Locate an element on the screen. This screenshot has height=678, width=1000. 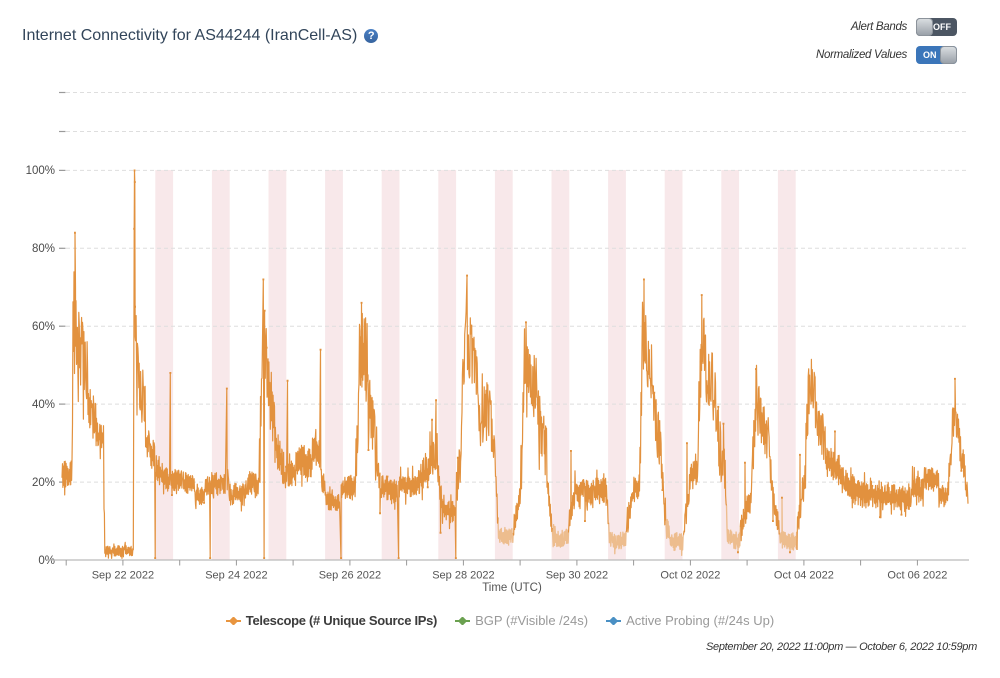
svg-text: Oct 06 2022 is located at coordinates (917, 576).